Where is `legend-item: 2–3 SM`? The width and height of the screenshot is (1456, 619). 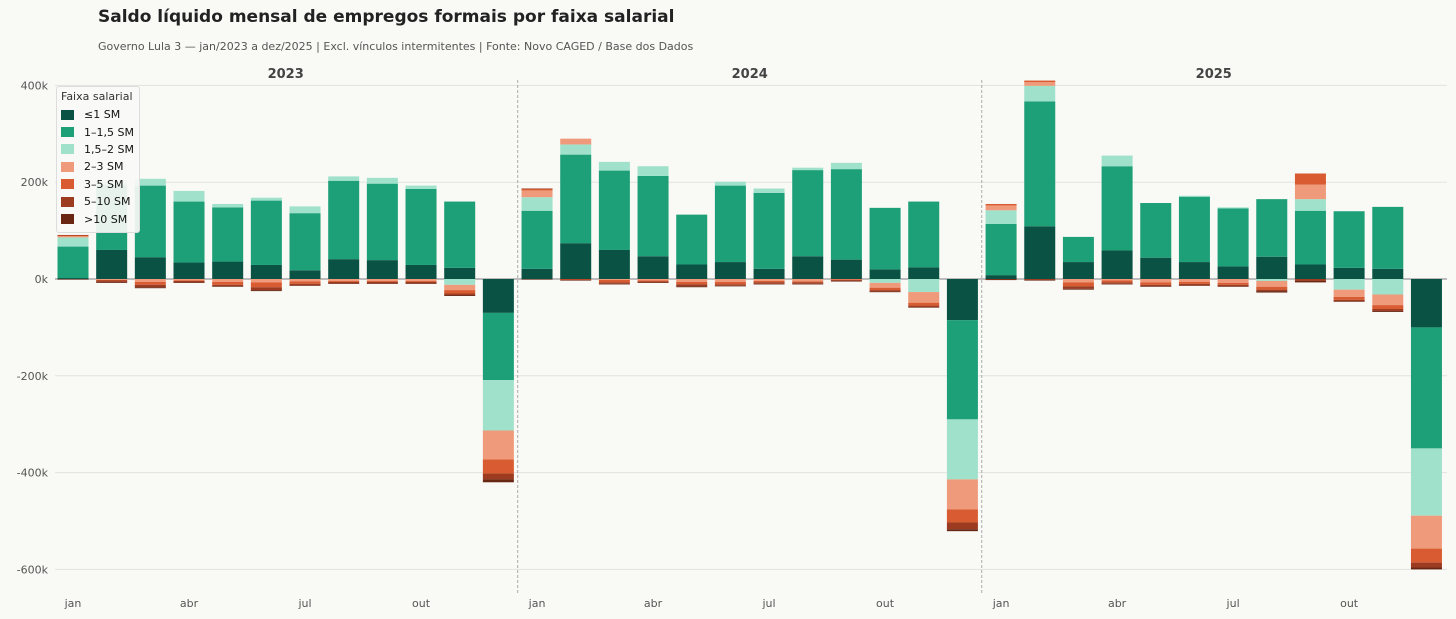 legend-item: 2–3 SM is located at coordinates (98, 166).